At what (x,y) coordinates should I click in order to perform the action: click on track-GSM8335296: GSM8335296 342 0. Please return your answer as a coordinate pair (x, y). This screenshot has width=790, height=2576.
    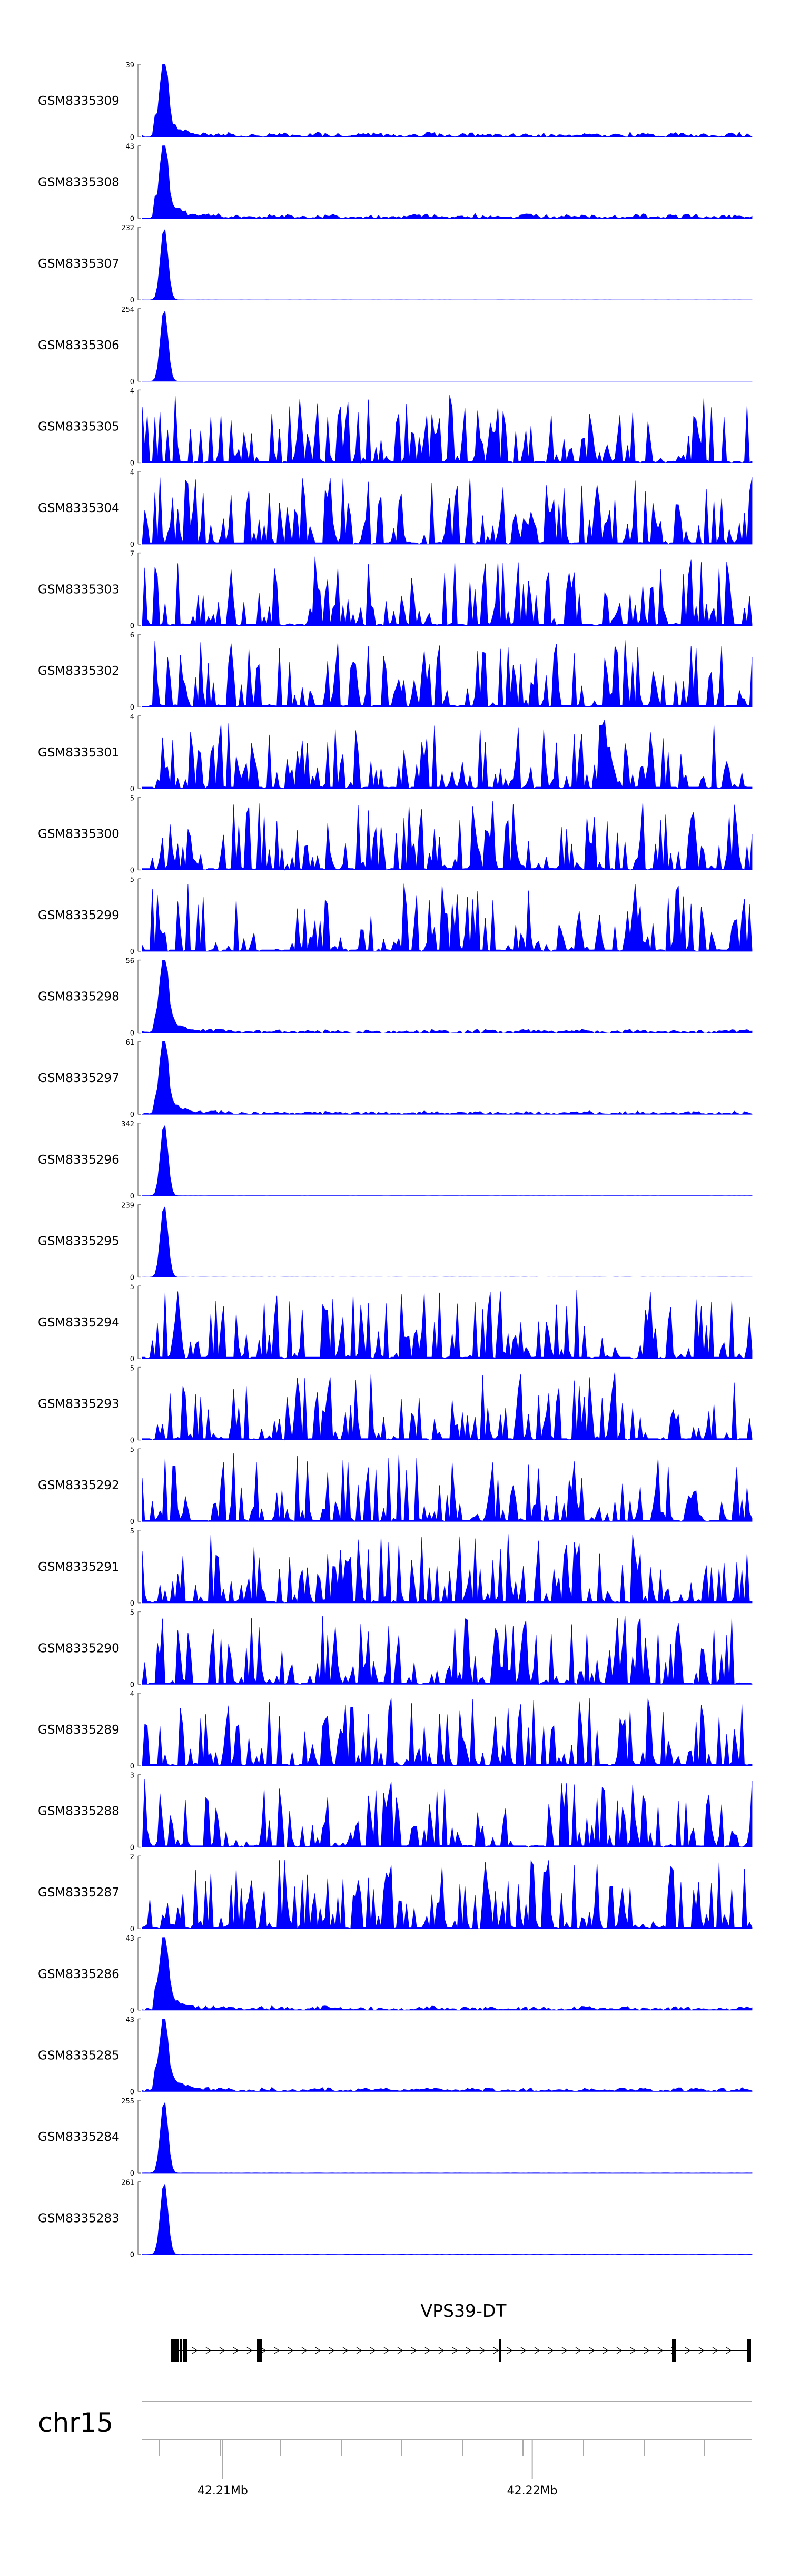
    Looking at the image, I should click on (395, 1160).